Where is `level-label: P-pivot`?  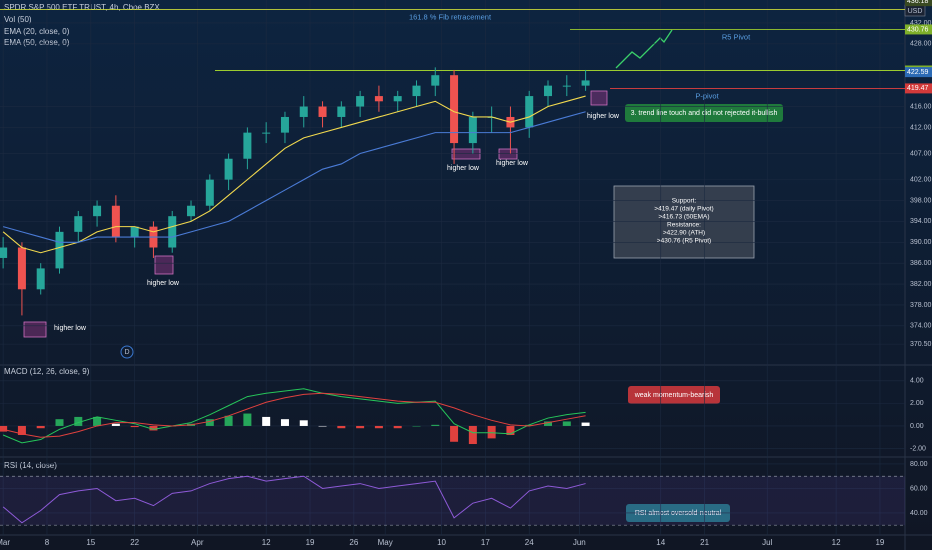
level-label: P-pivot is located at coordinates (707, 95).